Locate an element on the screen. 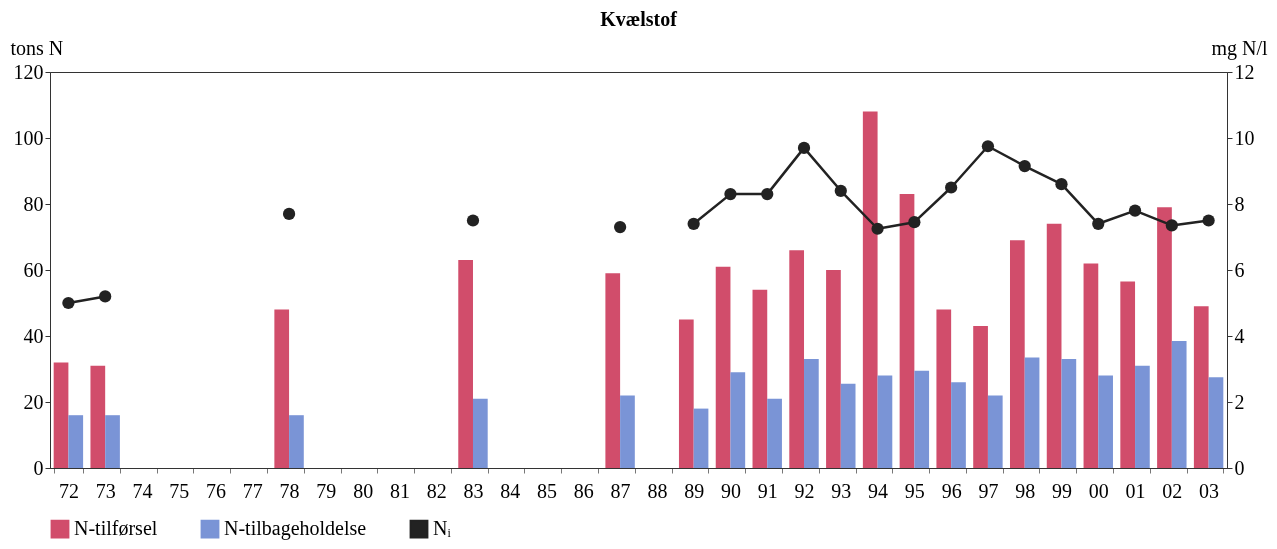  x-tick-label: 74 is located at coordinates (142, 490).